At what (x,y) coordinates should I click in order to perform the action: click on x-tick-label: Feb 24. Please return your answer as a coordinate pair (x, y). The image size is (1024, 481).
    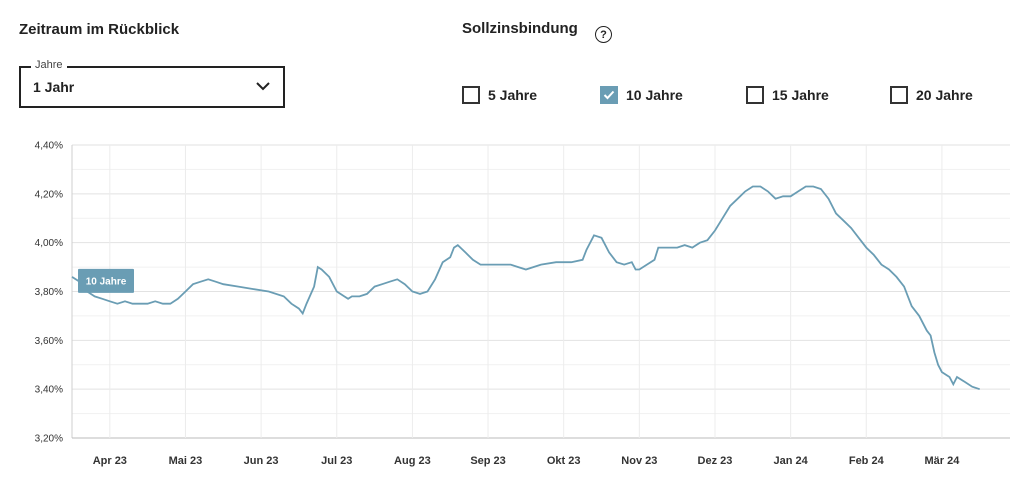
    Looking at the image, I should click on (867, 461).